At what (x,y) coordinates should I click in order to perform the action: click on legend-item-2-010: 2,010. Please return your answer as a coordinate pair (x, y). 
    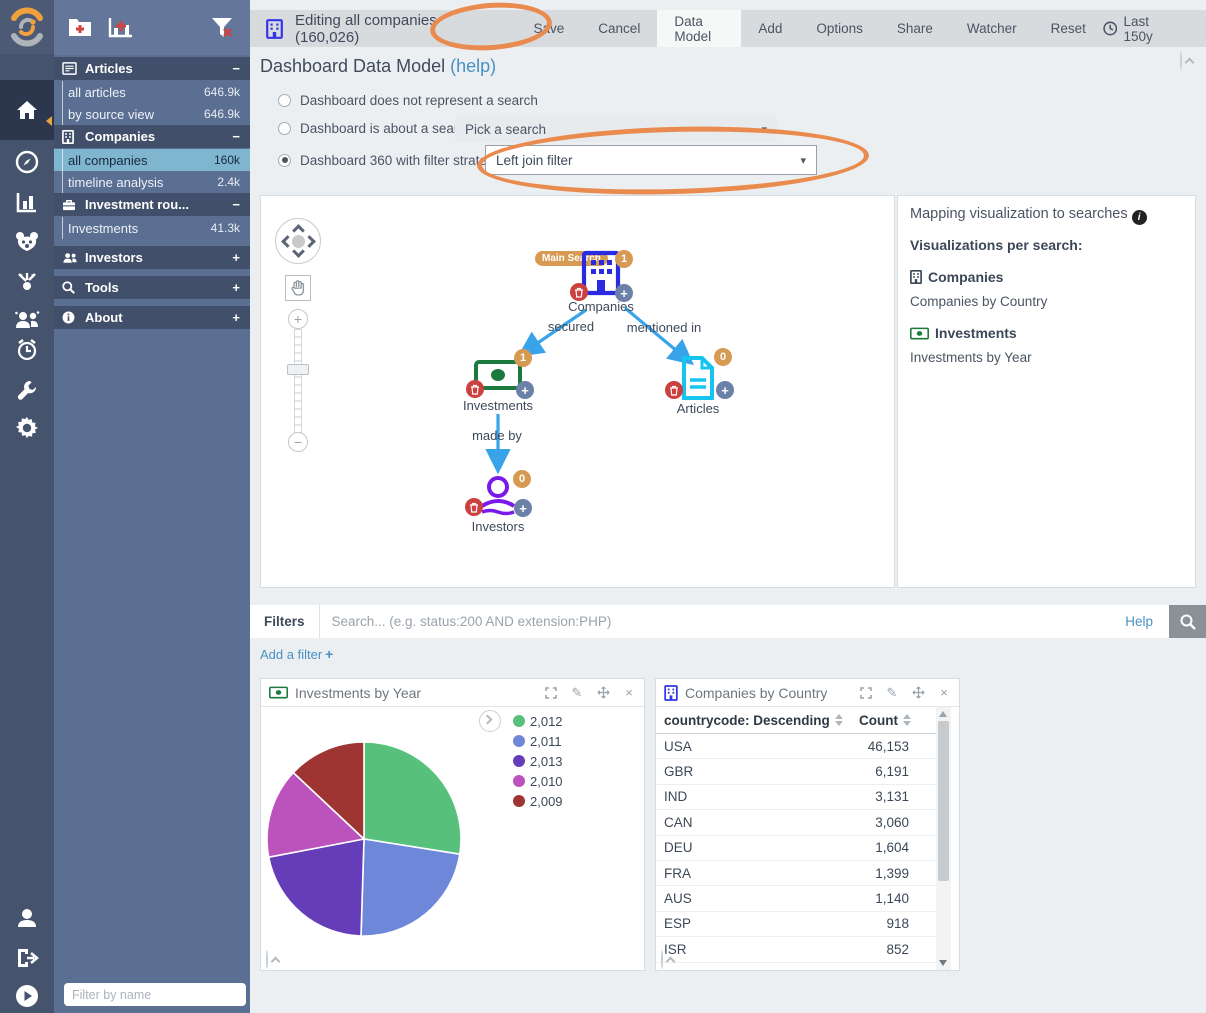
    Looking at the image, I should click on (538, 781).